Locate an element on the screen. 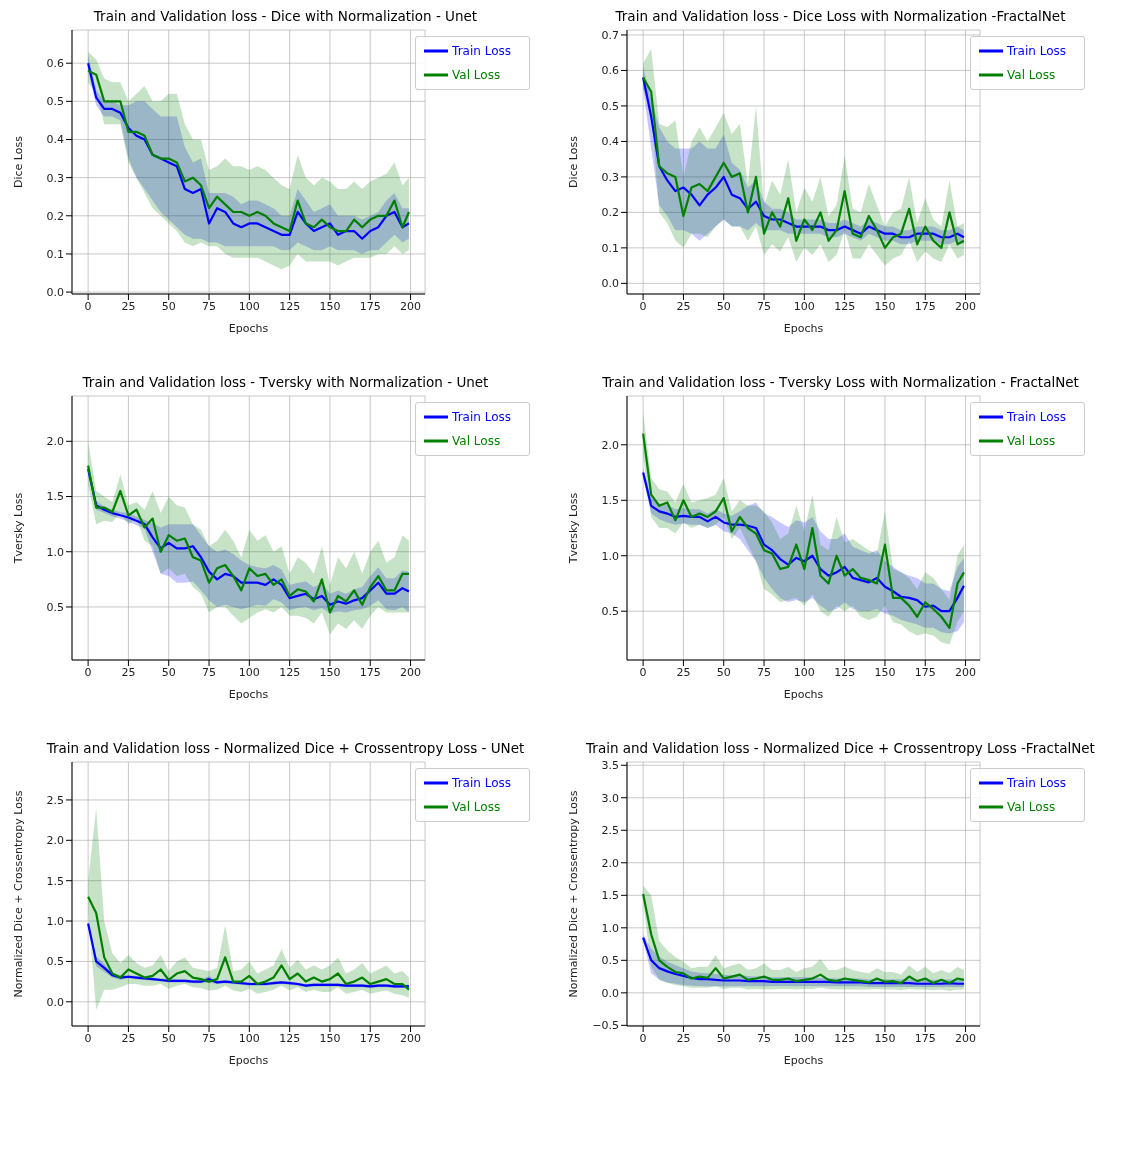 Image resolution: width=1126 pixels, height=1162 pixels. chart-title: Train and Validation loss - Normalized Dice + Crossentropy Loss - UNet is located at coordinates (285, 748).